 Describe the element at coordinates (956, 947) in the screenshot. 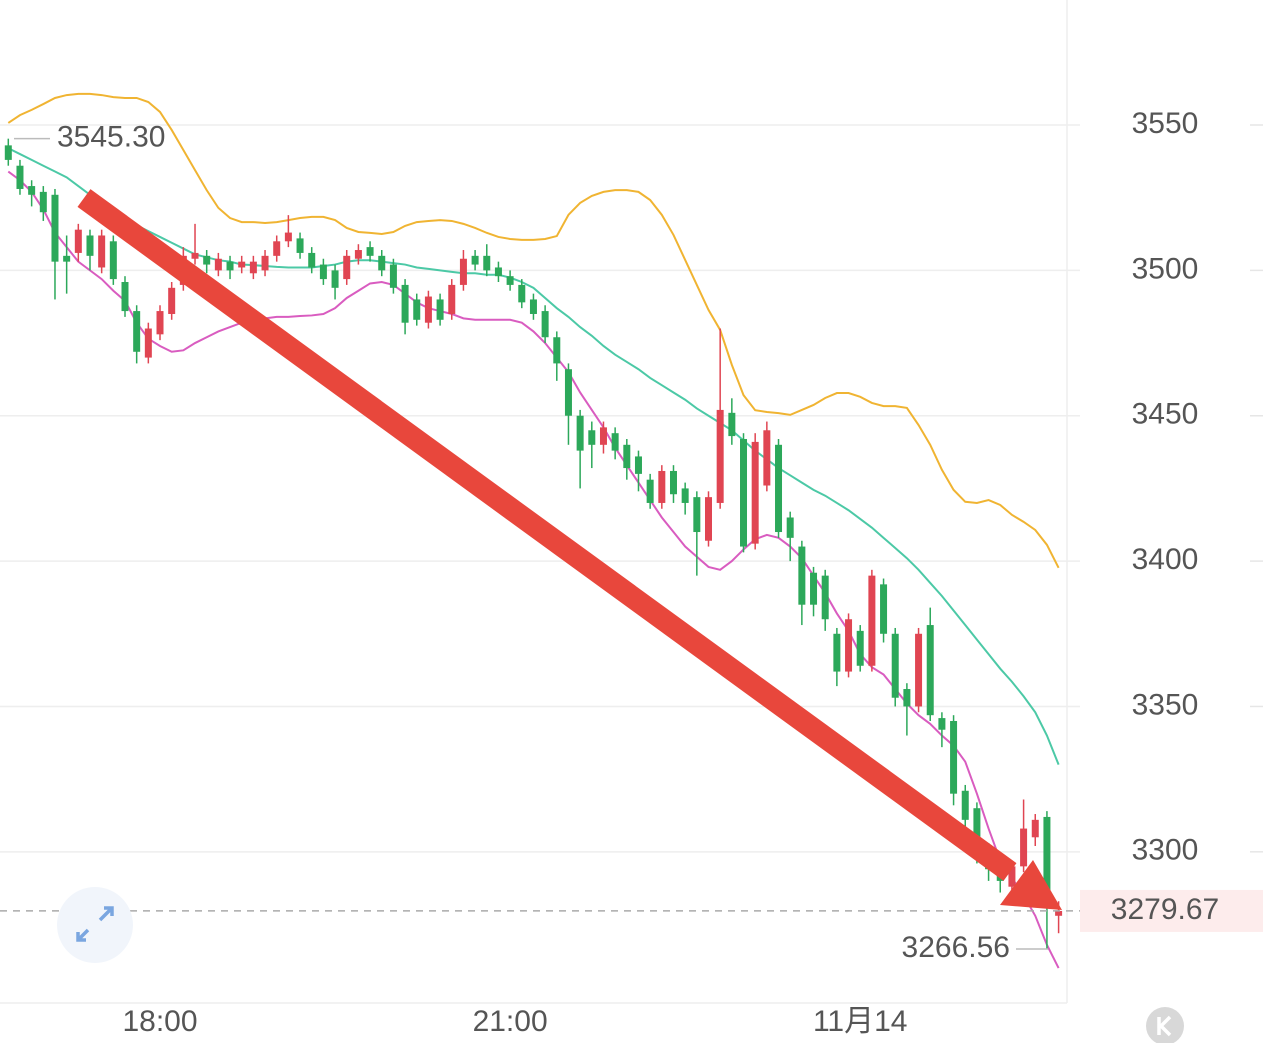

I see `low-label: 3266.56` at that location.